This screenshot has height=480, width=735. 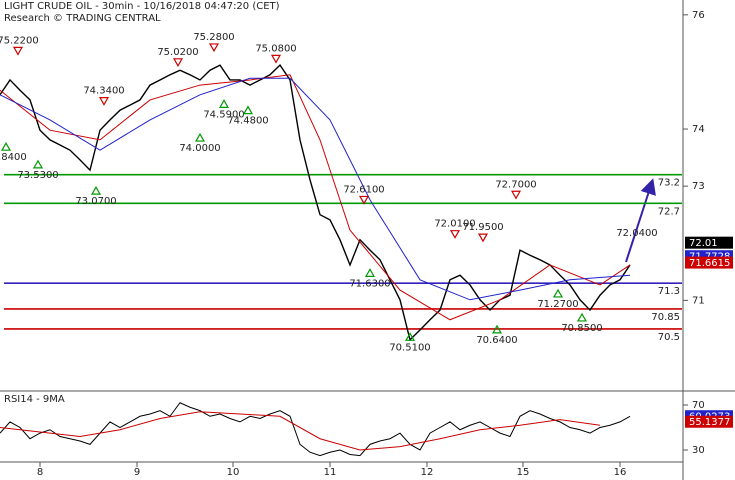 I want to click on annotation-label: 75.2800, so click(x=213, y=37).